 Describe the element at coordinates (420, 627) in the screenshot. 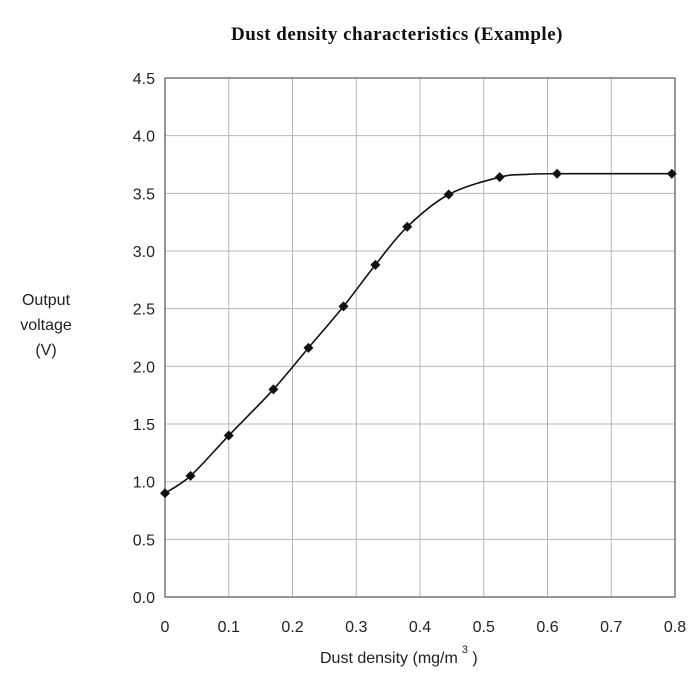

I see `x-tick-label: 0.4` at that location.